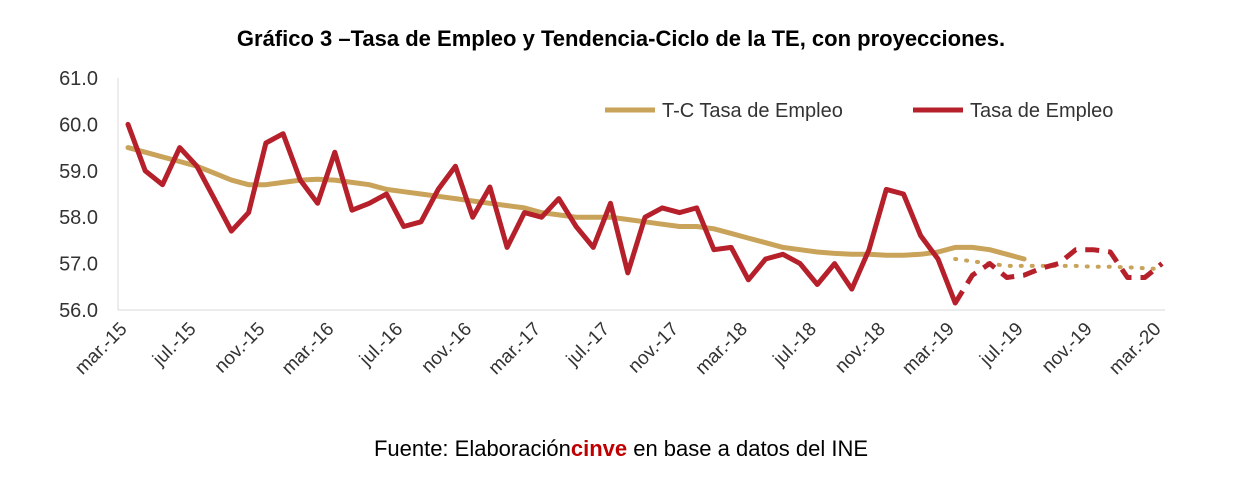 This screenshot has height=483, width=1242. What do you see at coordinates (748, 448) in the screenshot?
I see `source-suffix: en base a datos del INE` at bounding box center [748, 448].